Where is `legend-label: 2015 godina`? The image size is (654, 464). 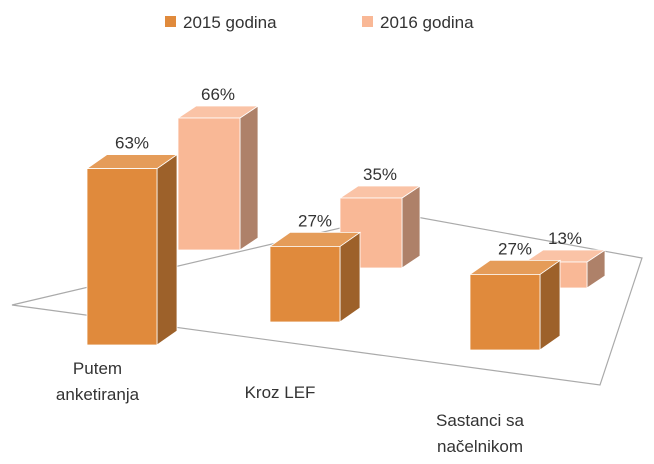 legend-label: 2015 godina is located at coordinates (230, 22).